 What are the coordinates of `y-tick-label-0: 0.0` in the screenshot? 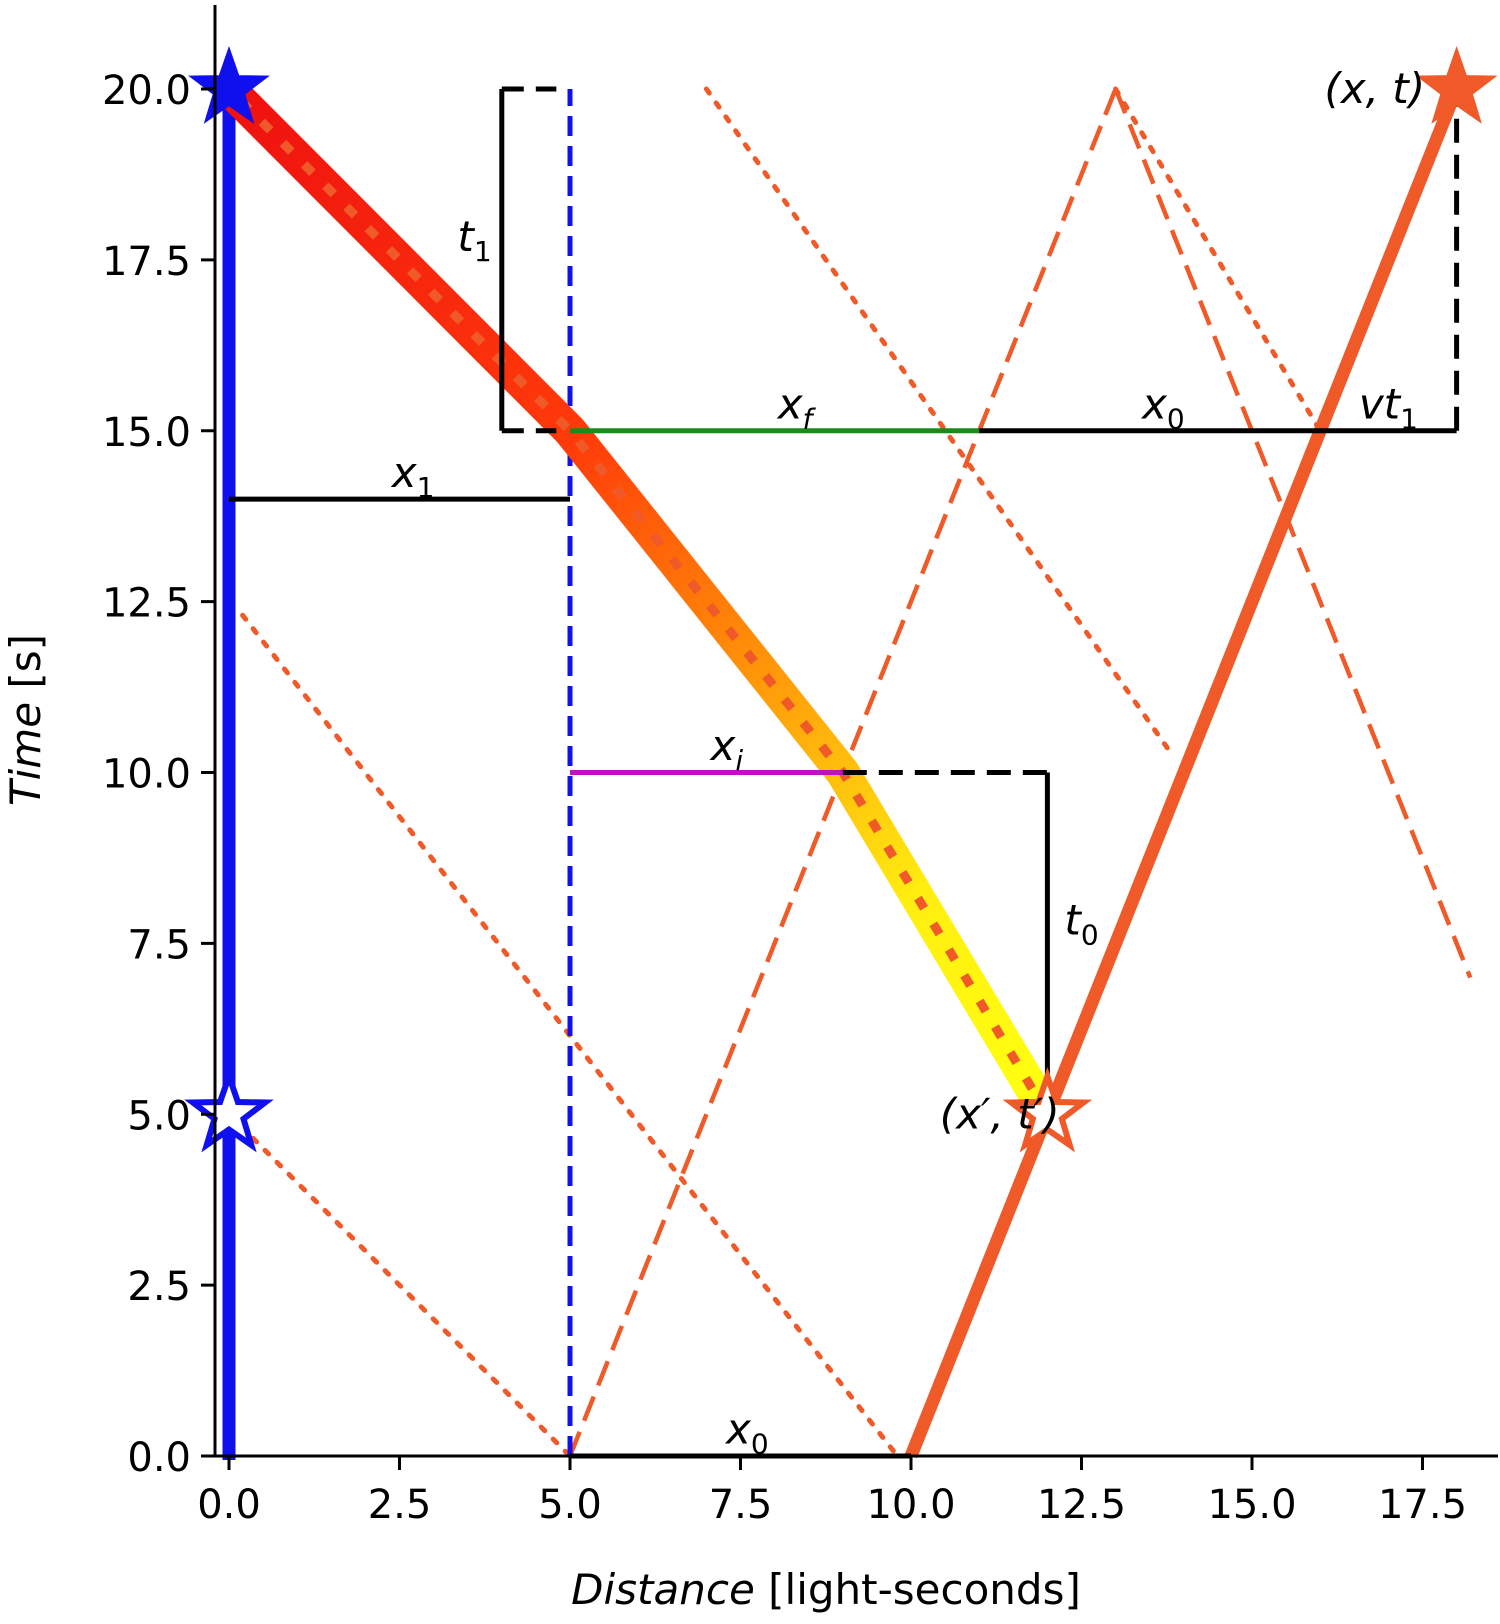 It's located at (159, 1458).